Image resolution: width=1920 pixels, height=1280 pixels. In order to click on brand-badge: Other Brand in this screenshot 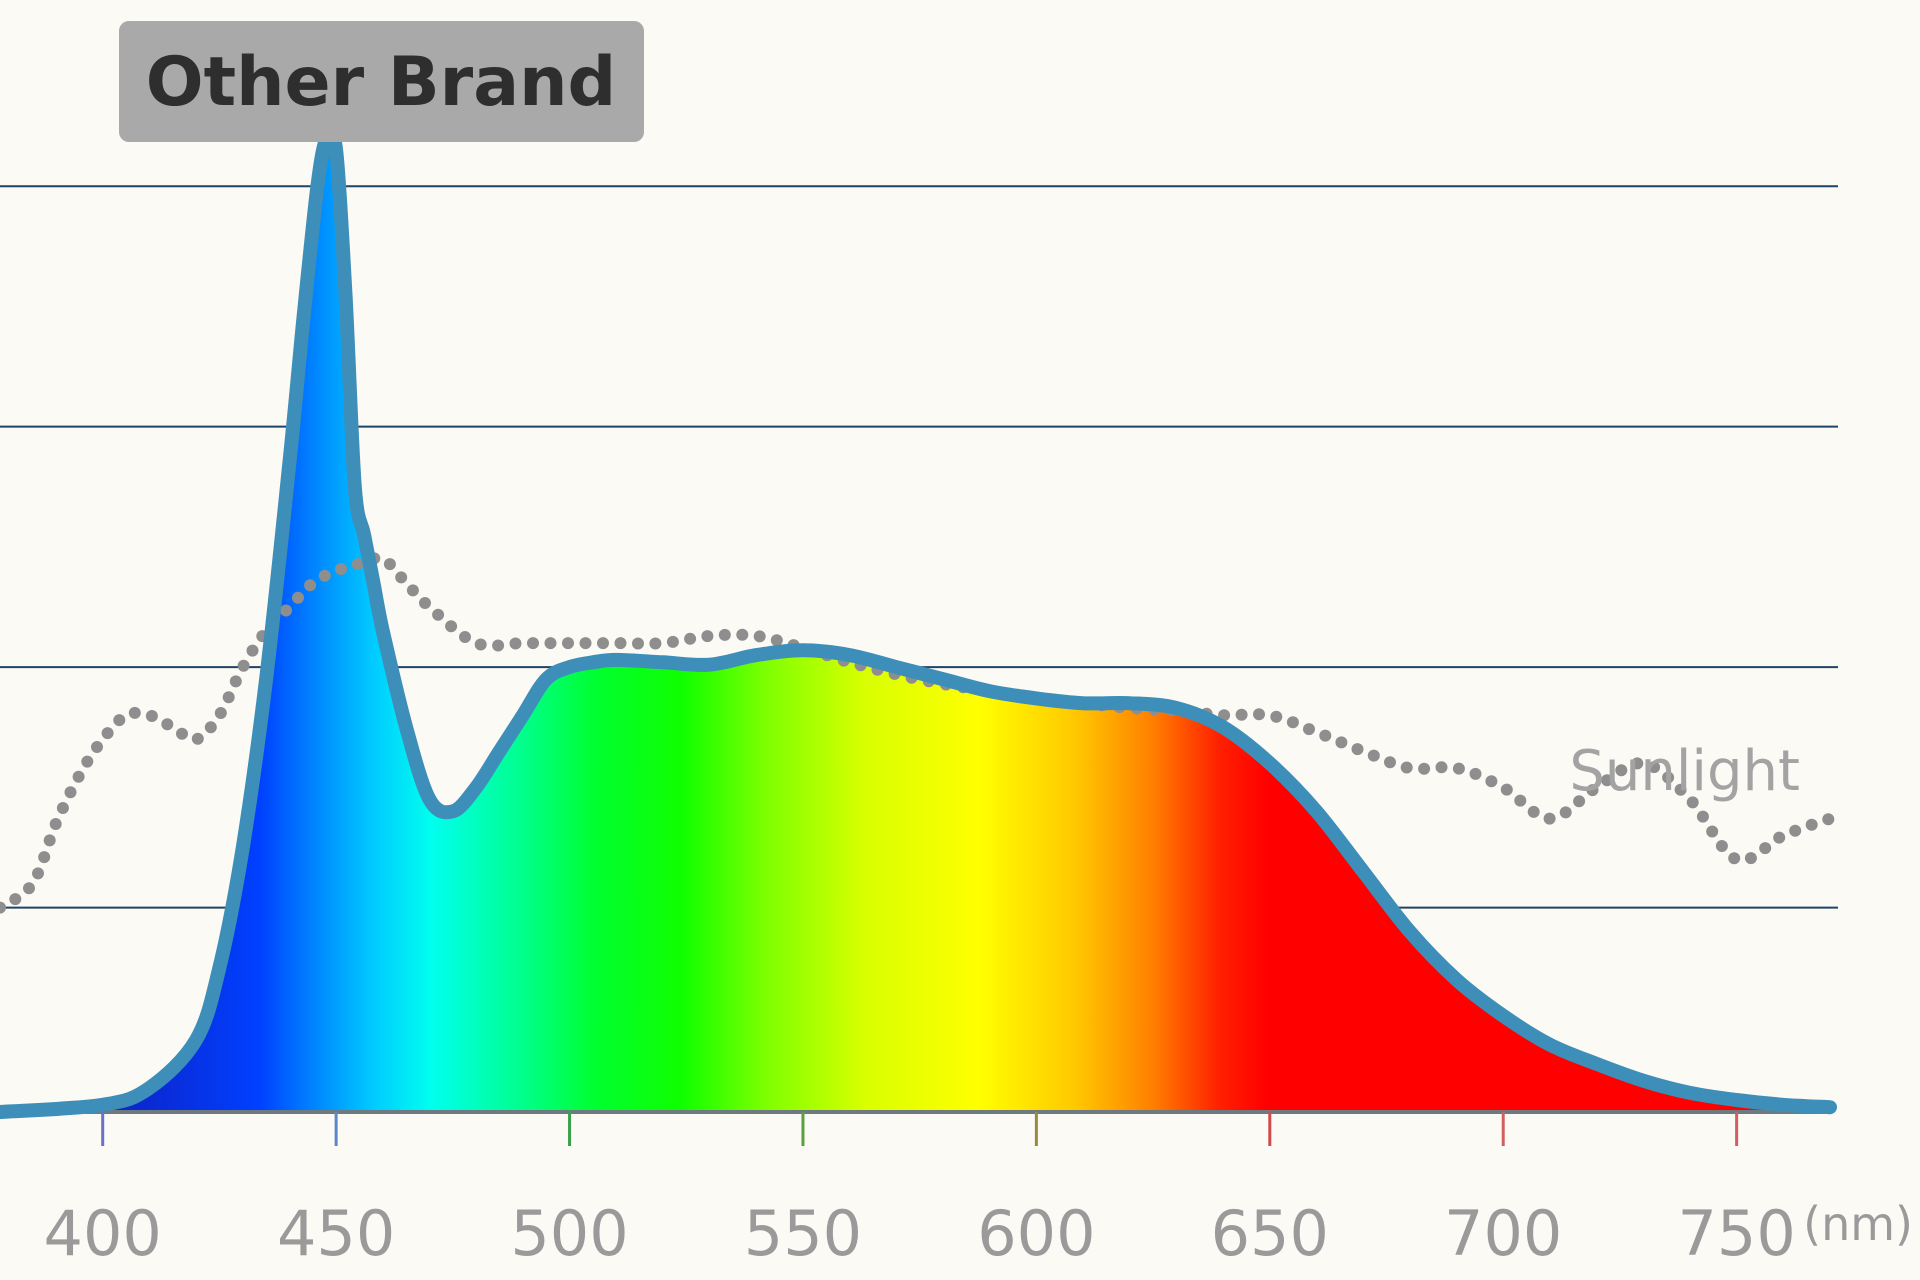, I will do `click(381, 81)`.